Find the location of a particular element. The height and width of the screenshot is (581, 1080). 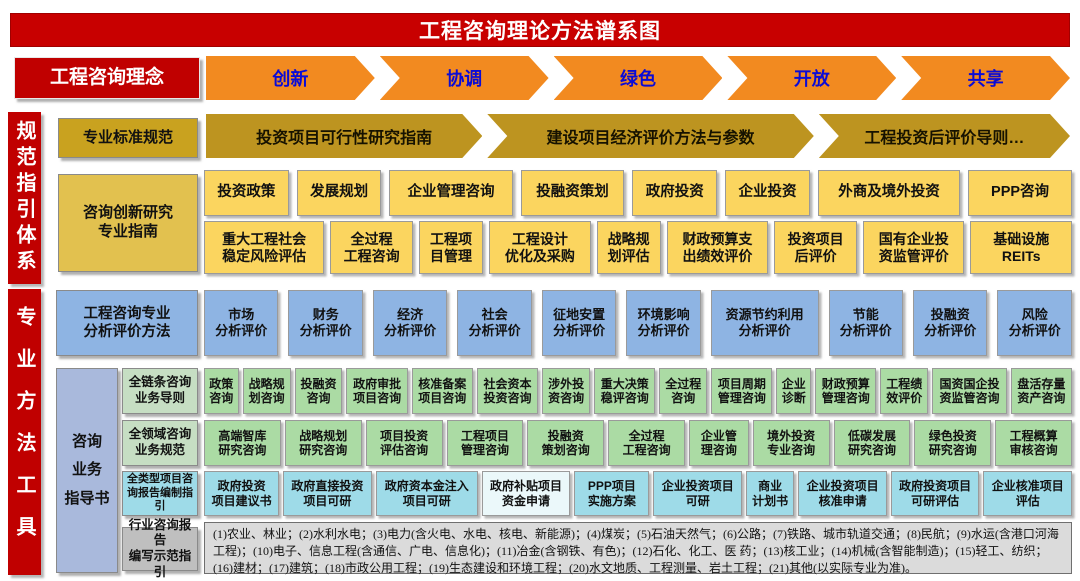

domain-box: 企业管 理咨询 is located at coordinates (719, 443).